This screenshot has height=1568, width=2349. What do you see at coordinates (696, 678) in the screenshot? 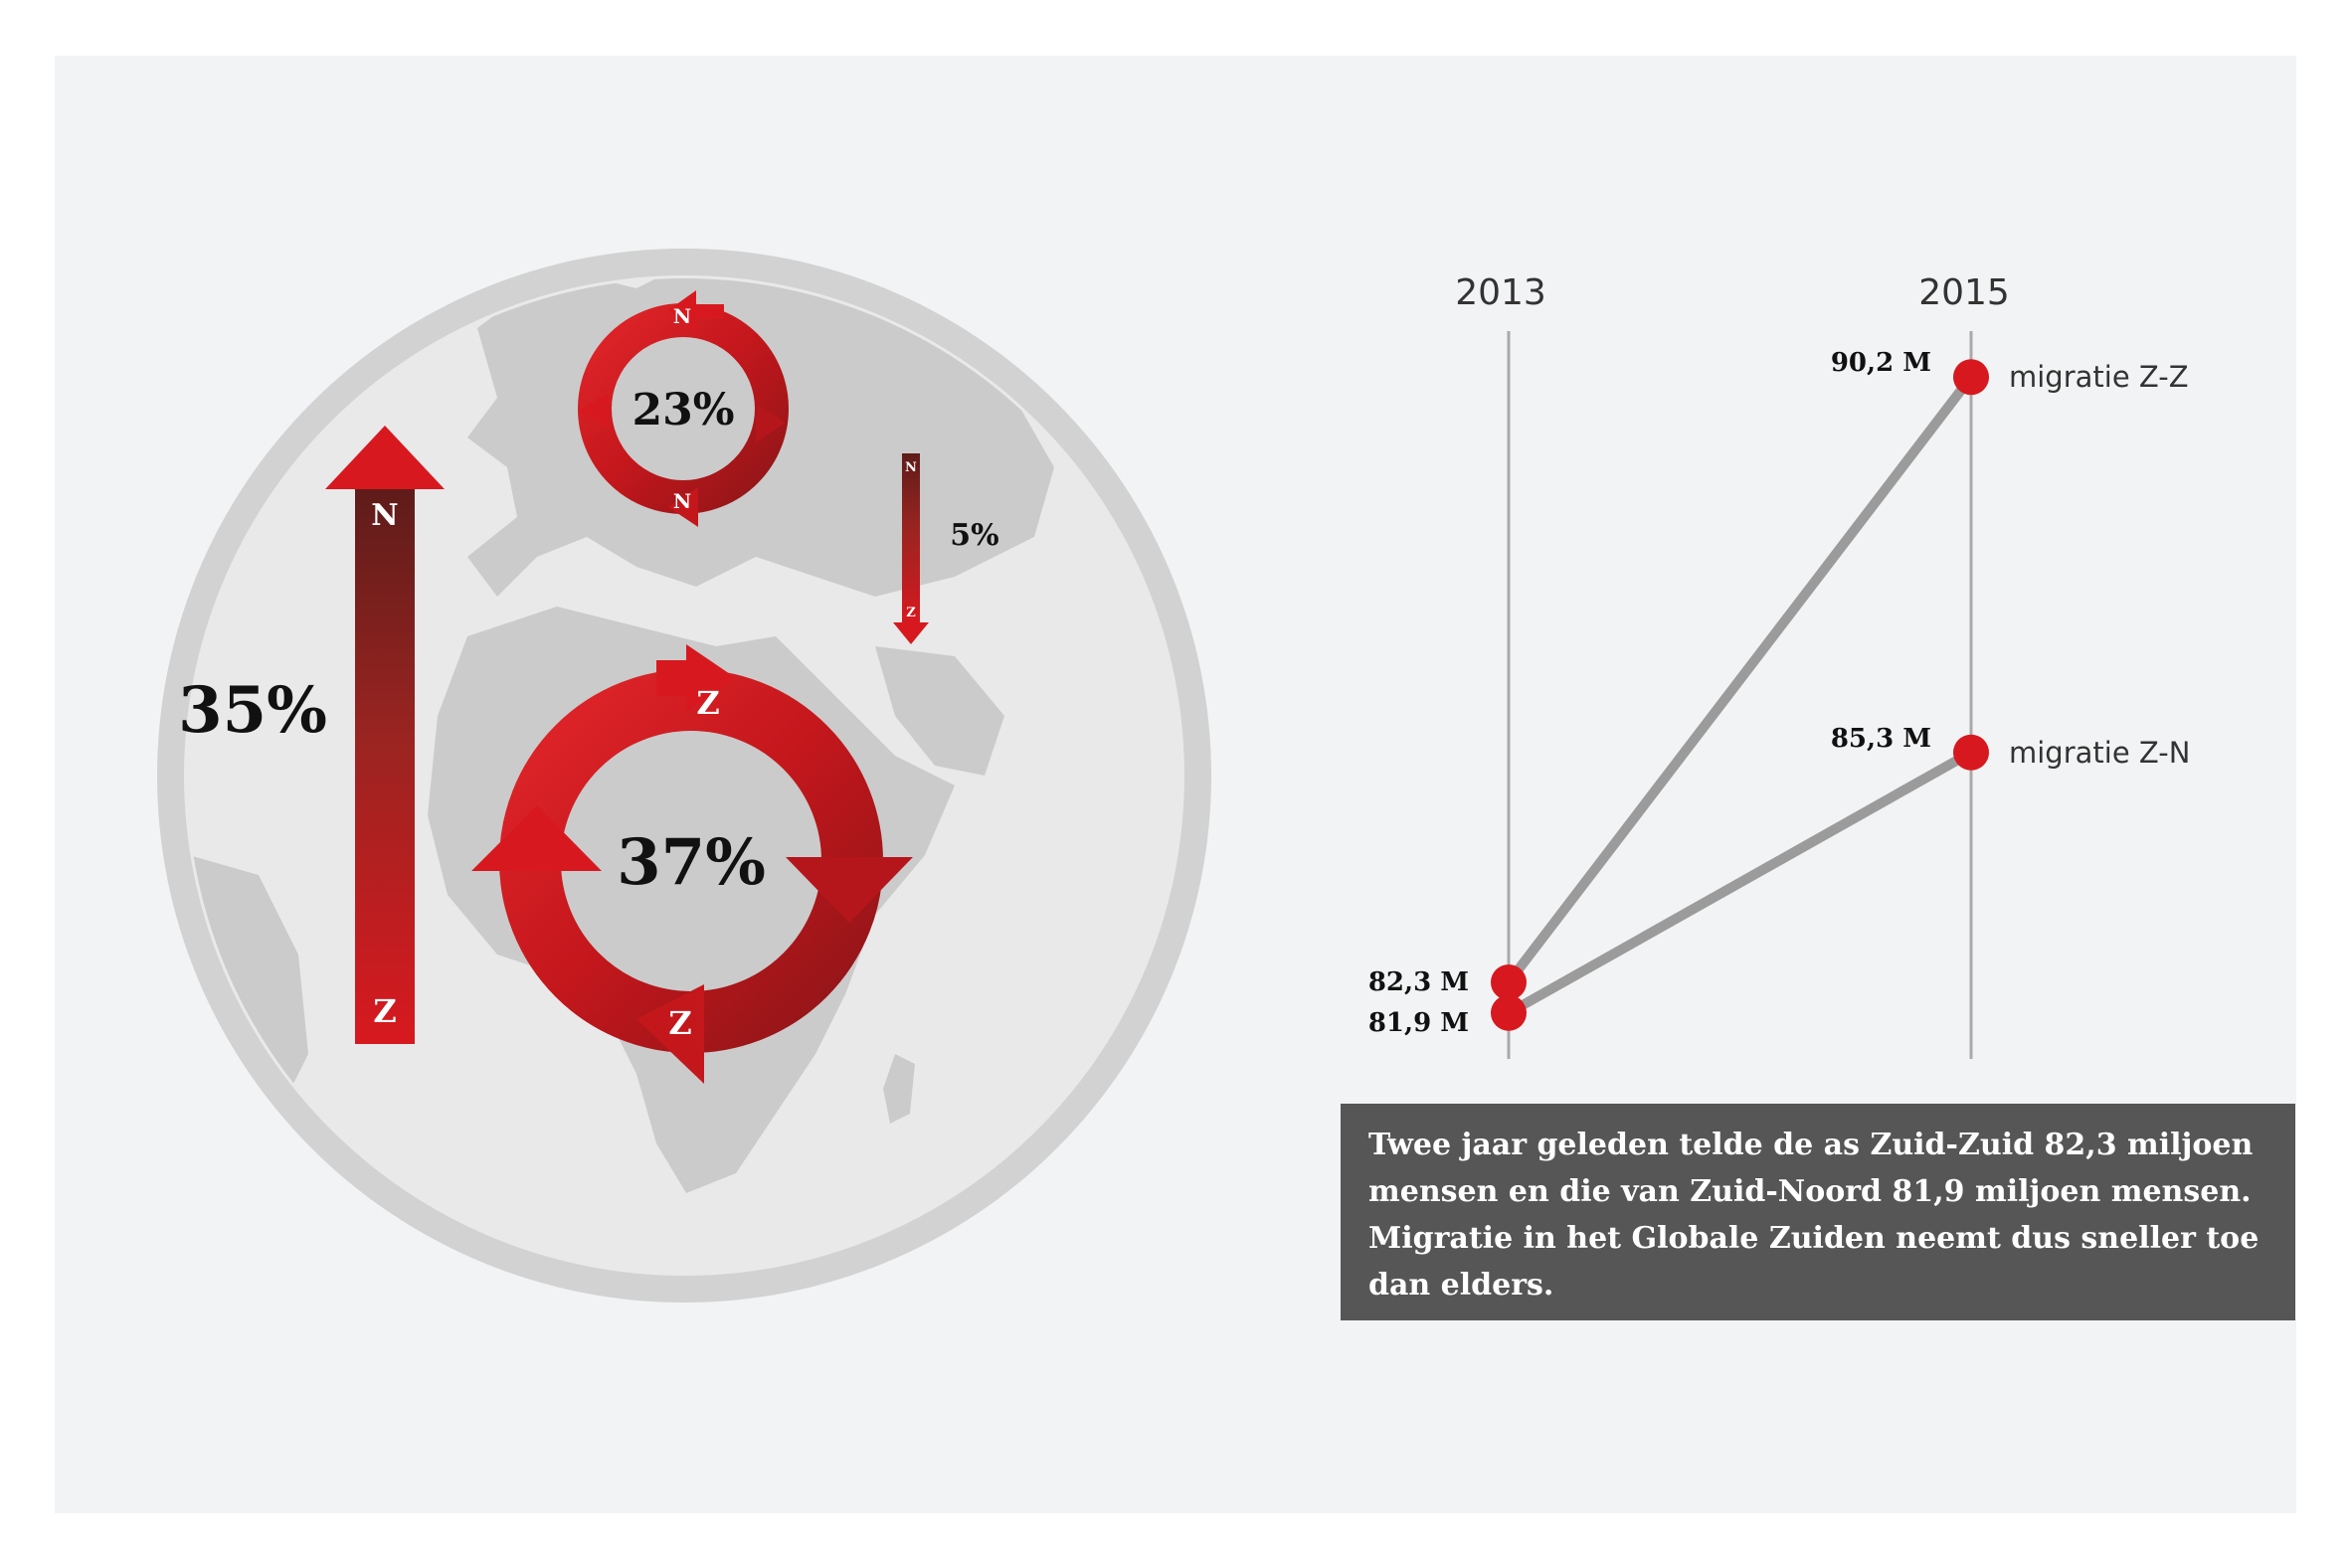
I see `south-south-arrow-top` at bounding box center [696, 678].